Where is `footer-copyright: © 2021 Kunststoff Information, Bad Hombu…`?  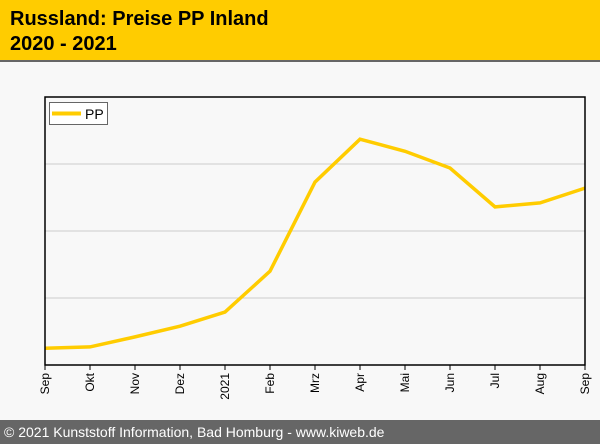
footer-copyright: © 2021 Kunststoff Information, Bad Hombu… is located at coordinates (300, 432).